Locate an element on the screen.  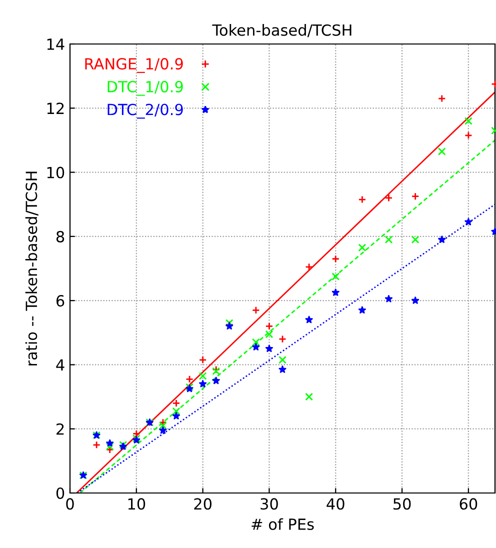
legend-label: RANGE_1/0.9 is located at coordinates (134, 65).